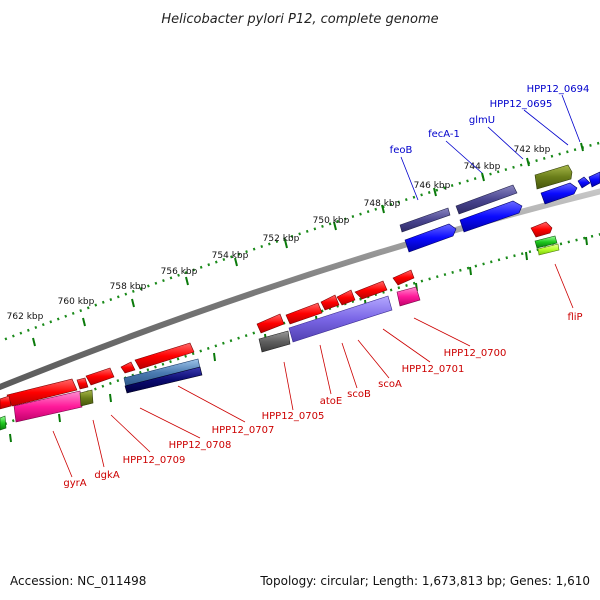  Describe the element at coordinates (243, 430) in the screenshot. I see `gene-label: HPP12_0707` at that location.